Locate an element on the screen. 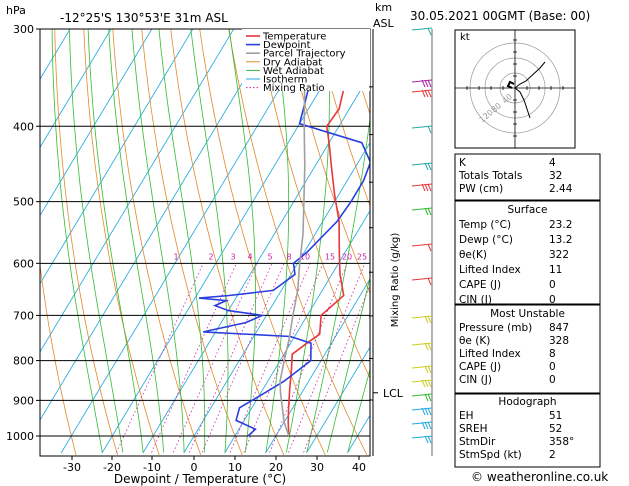 The width and height of the screenshot is (629, 486). stats-row-value: 328 is located at coordinates (559, 341).